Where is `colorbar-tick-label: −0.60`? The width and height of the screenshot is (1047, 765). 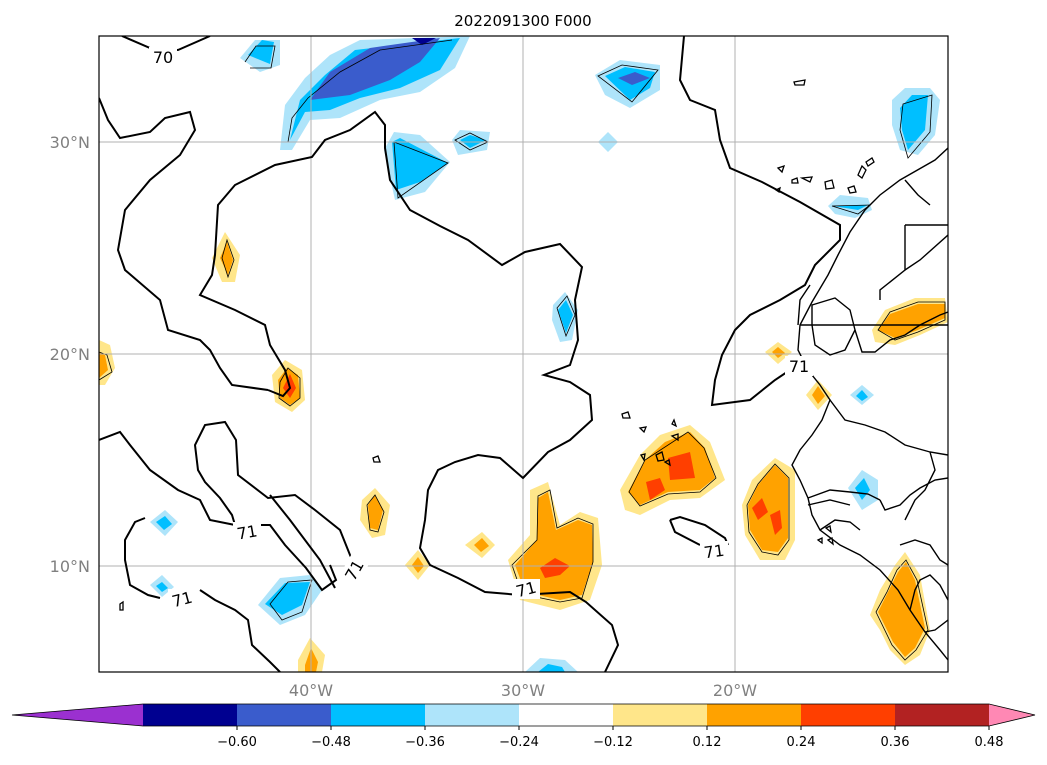 colorbar-tick-label: −0.60 is located at coordinates (237, 742).